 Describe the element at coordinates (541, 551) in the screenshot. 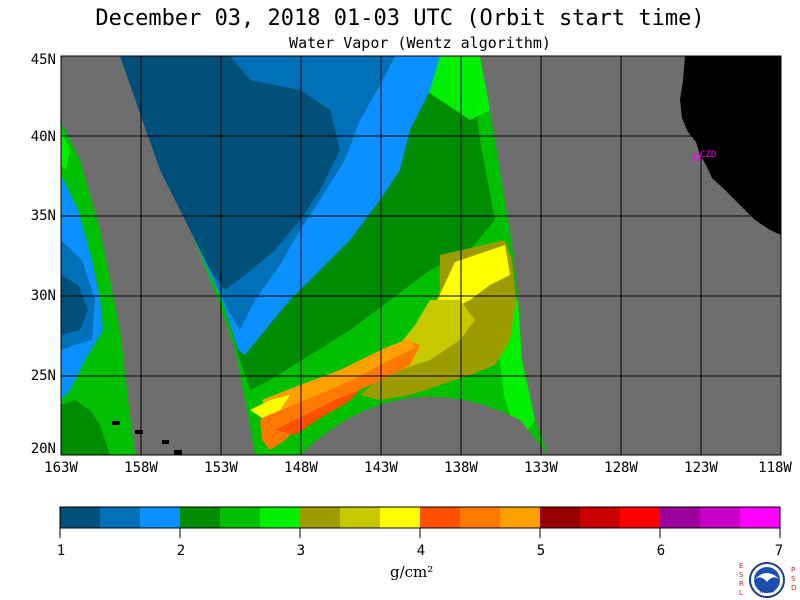

I see `colorbar-tick-5: 5` at that location.